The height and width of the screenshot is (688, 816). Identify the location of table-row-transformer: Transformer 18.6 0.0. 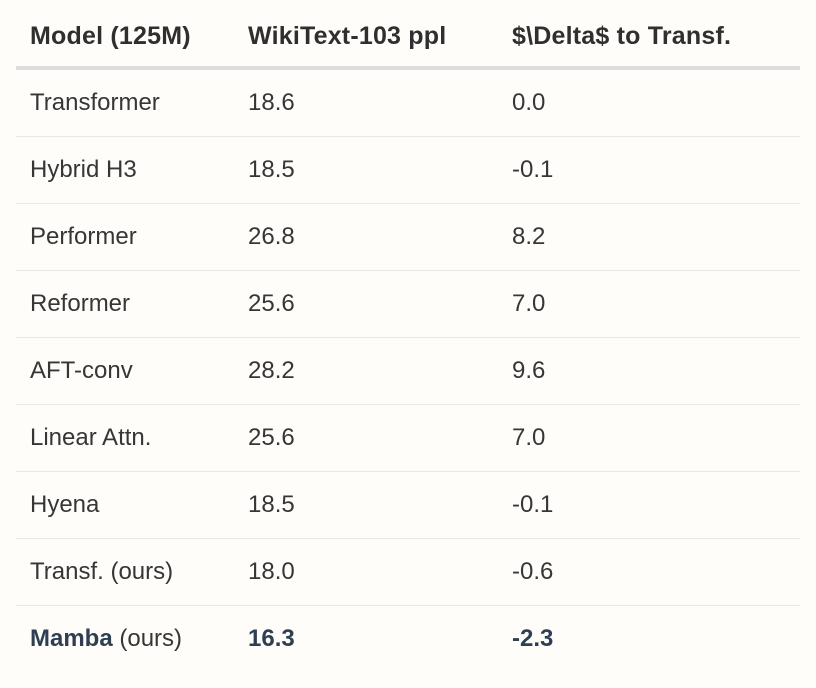
(408, 102).